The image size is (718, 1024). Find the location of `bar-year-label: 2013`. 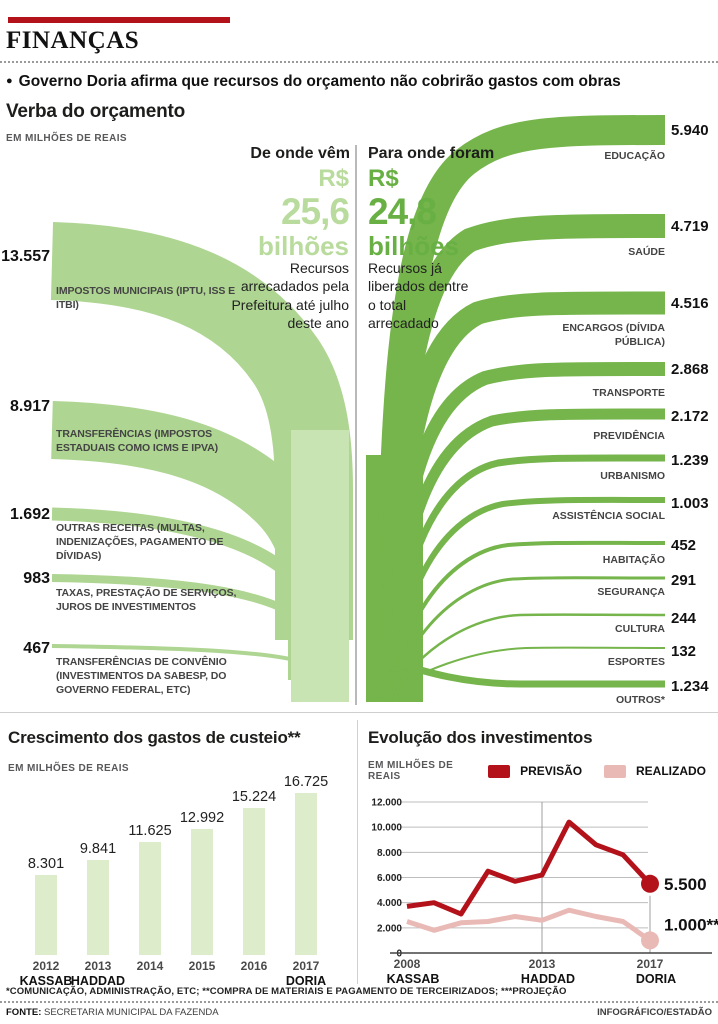

bar-year-label: 2013 is located at coordinates (98, 966).